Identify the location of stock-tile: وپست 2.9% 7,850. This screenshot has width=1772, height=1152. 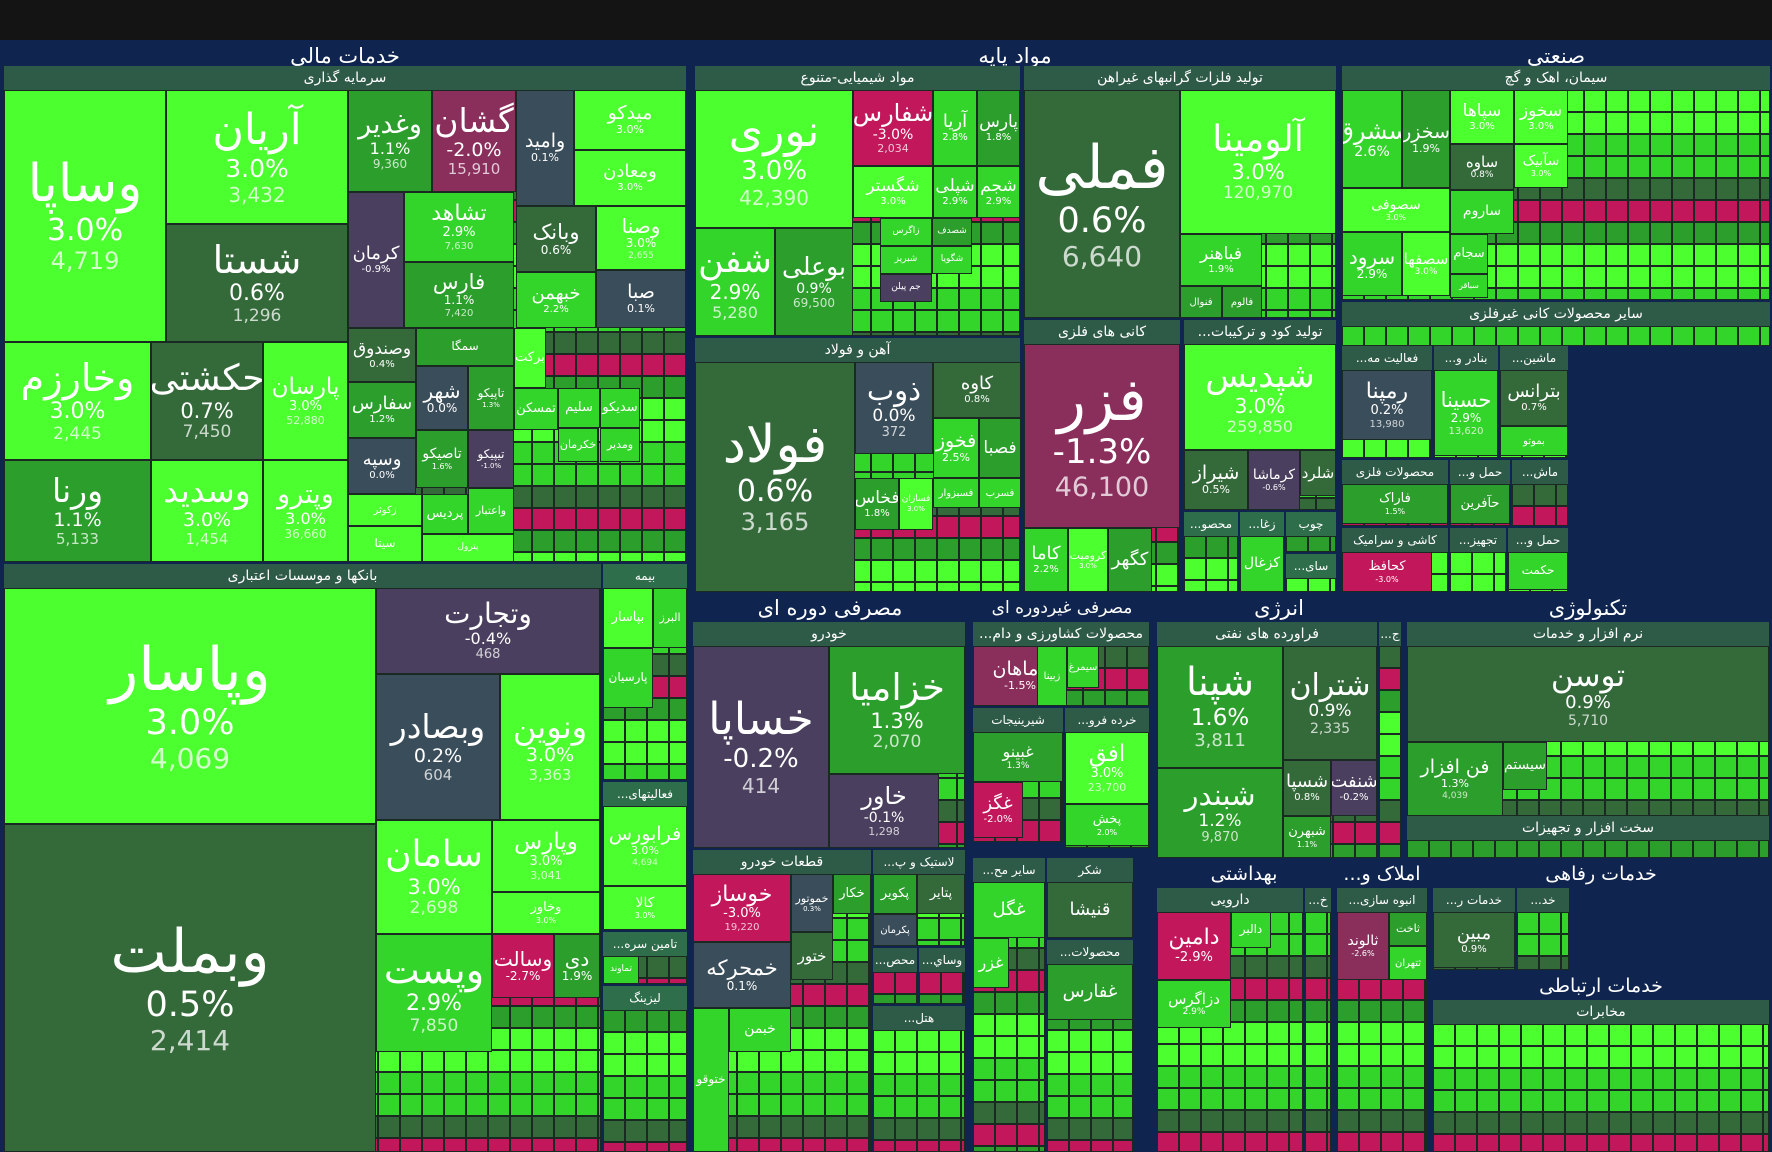
(434, 993).